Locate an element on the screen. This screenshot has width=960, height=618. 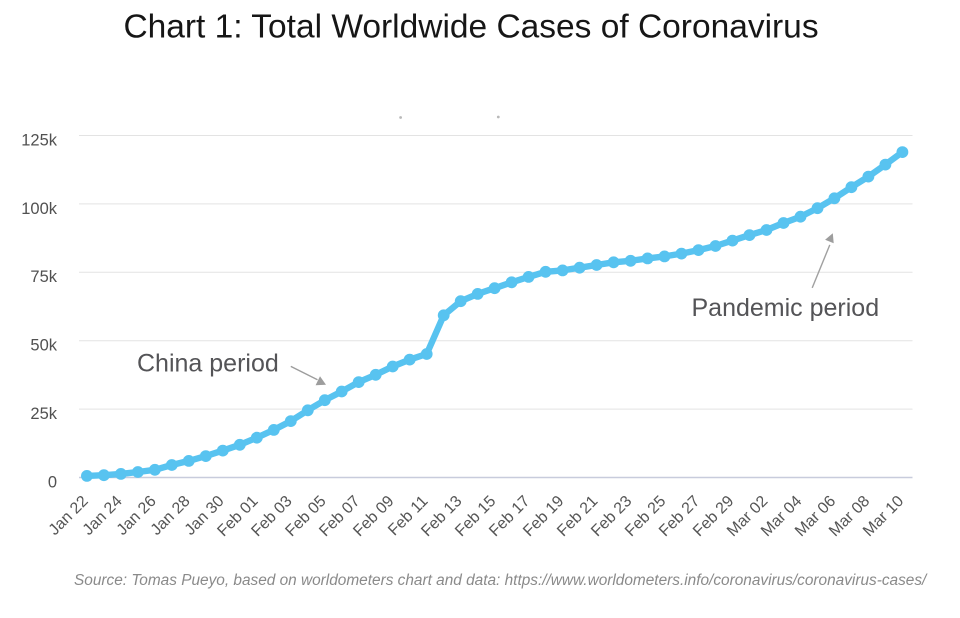
svg-text: 125k is located at coordinates (39, 140).